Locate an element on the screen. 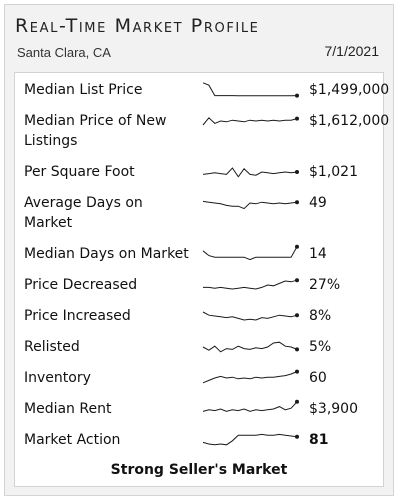 This screenshot has height=500, width=400. metric-label: Median Price of New Listings is located at coordinates (95, 131).